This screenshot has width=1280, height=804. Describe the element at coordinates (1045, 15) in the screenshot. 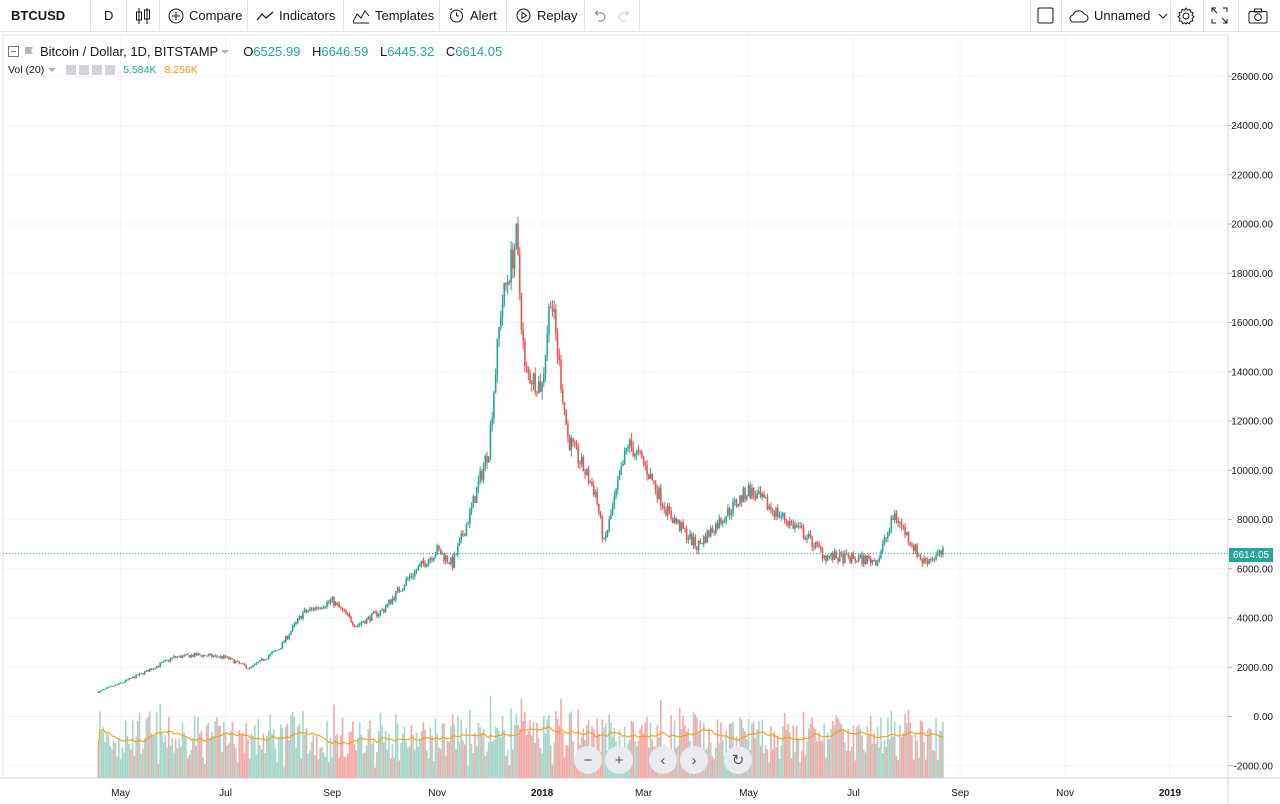

I see `fullscreen-square-button` at that location.